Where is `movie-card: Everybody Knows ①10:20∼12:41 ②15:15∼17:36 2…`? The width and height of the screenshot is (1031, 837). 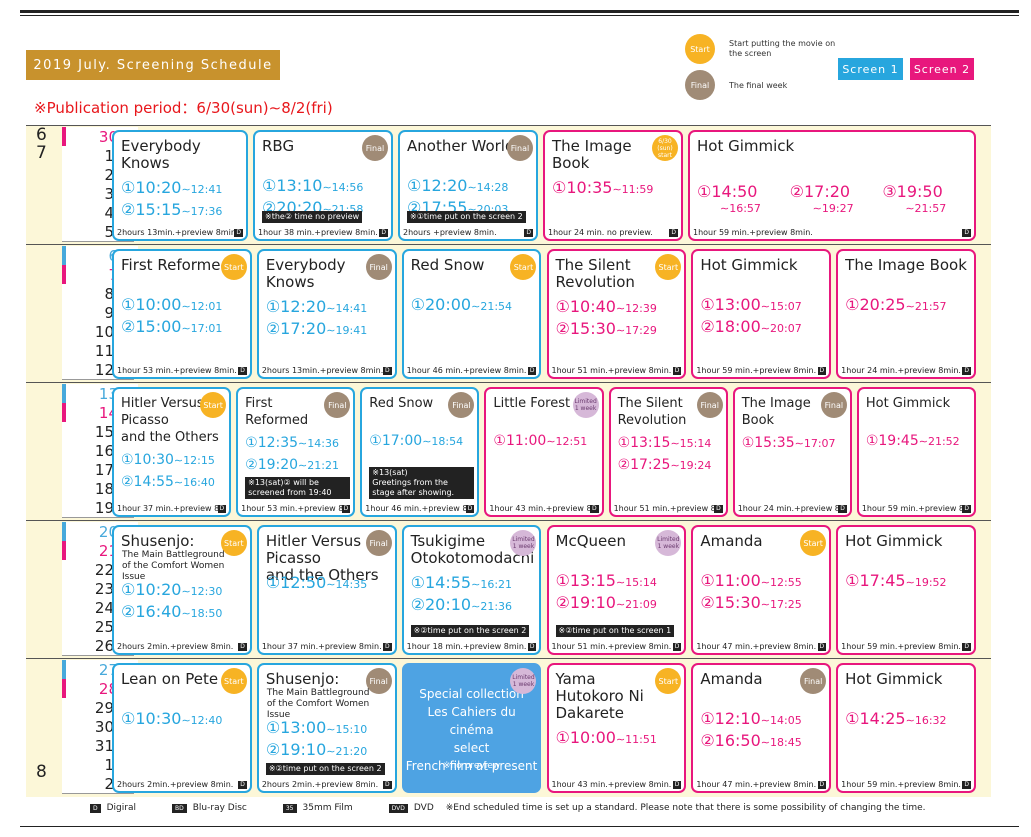
movie-card: Everybody Knows ①10:20∼12:41 ②15:15∼17:36 2… is located at coordinates (180, 185).